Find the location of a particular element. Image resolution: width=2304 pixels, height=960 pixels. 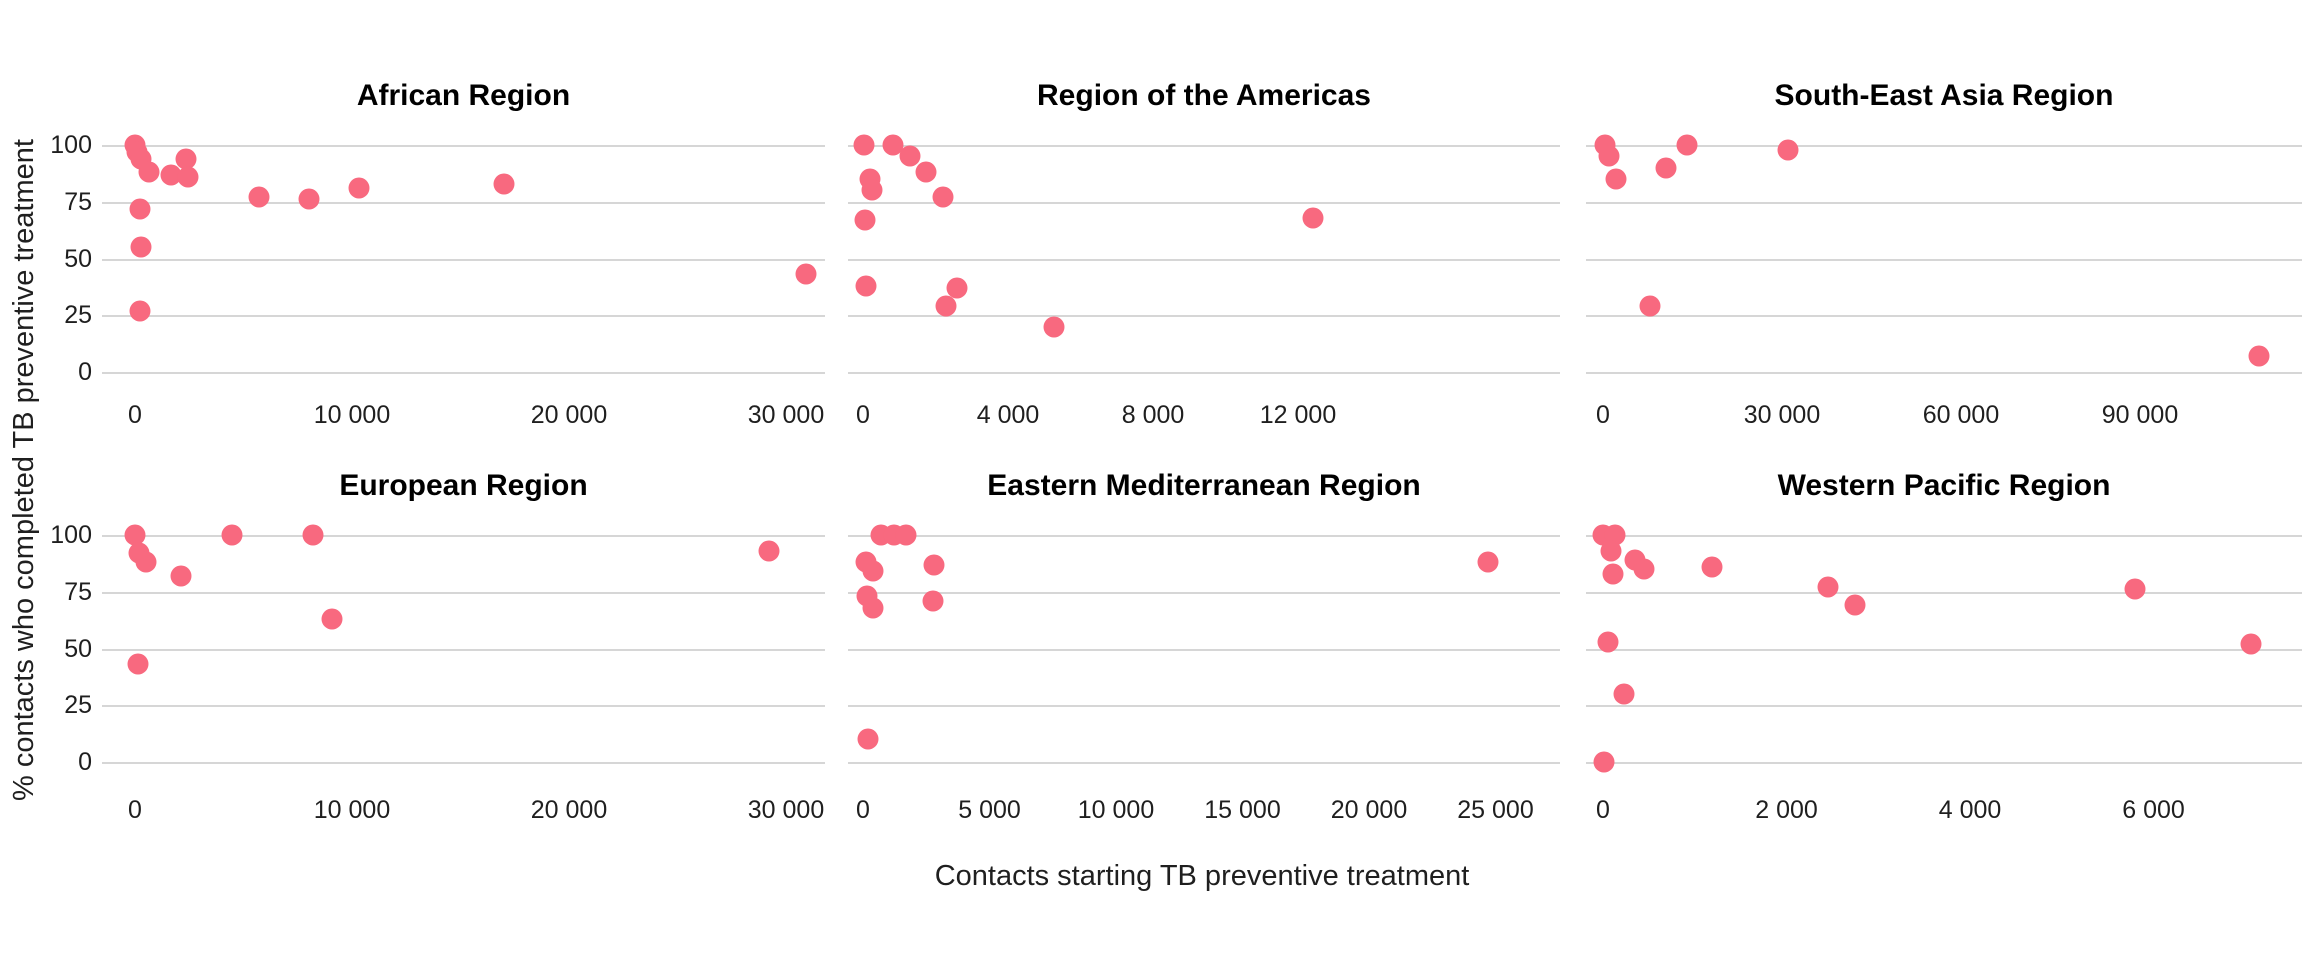

x-tick-label: 15 000 is located at coordinates (1242, 810).